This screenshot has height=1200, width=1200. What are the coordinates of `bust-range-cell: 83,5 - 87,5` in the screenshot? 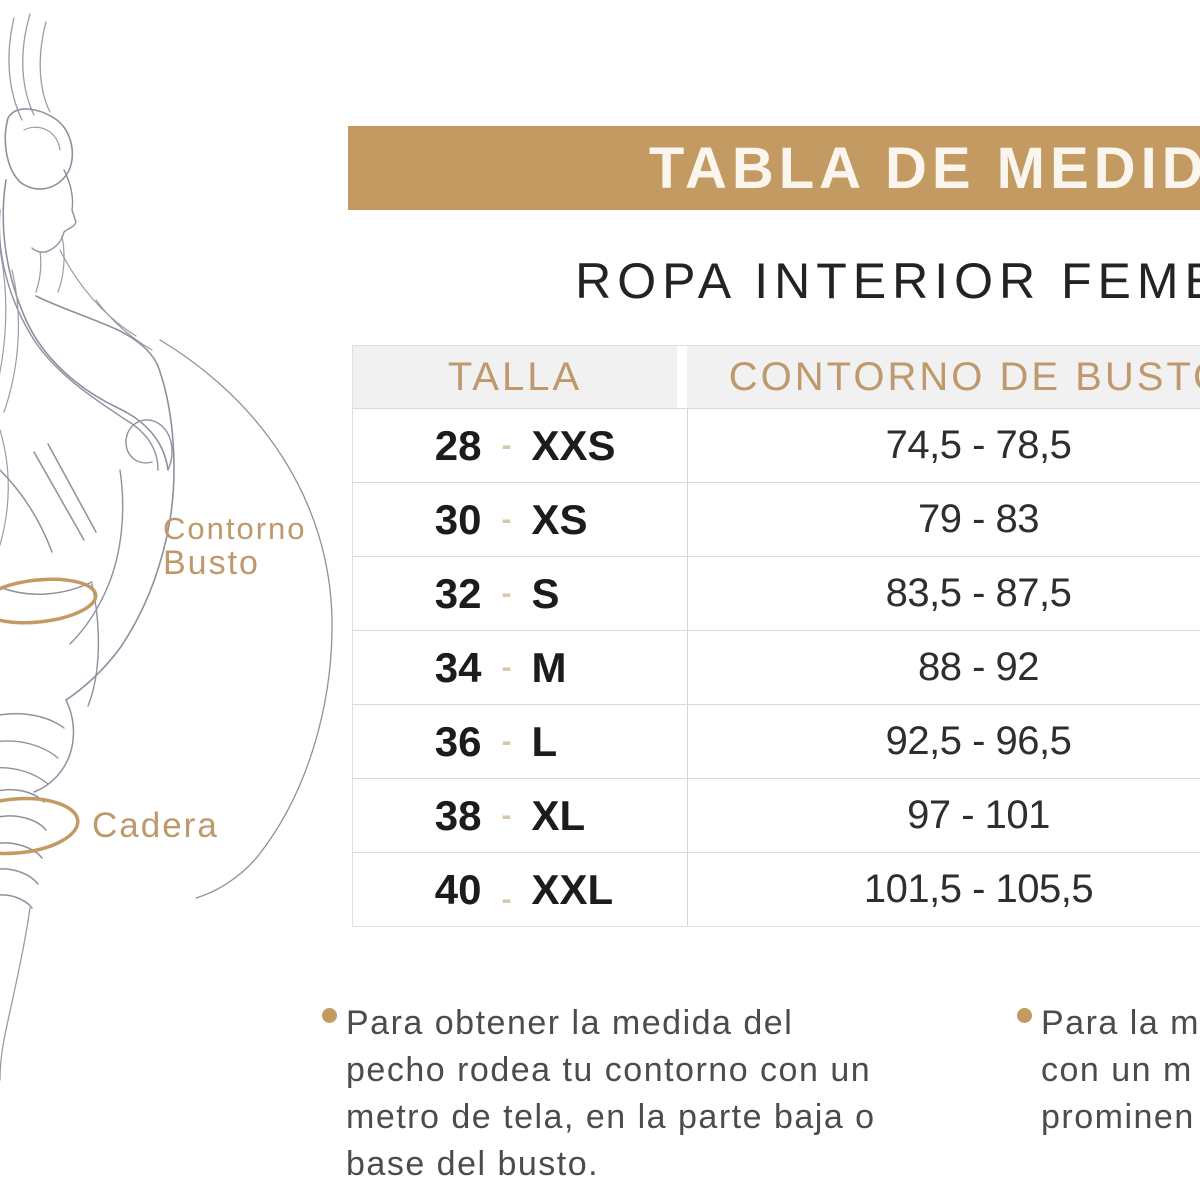 It's located at (943, 593).